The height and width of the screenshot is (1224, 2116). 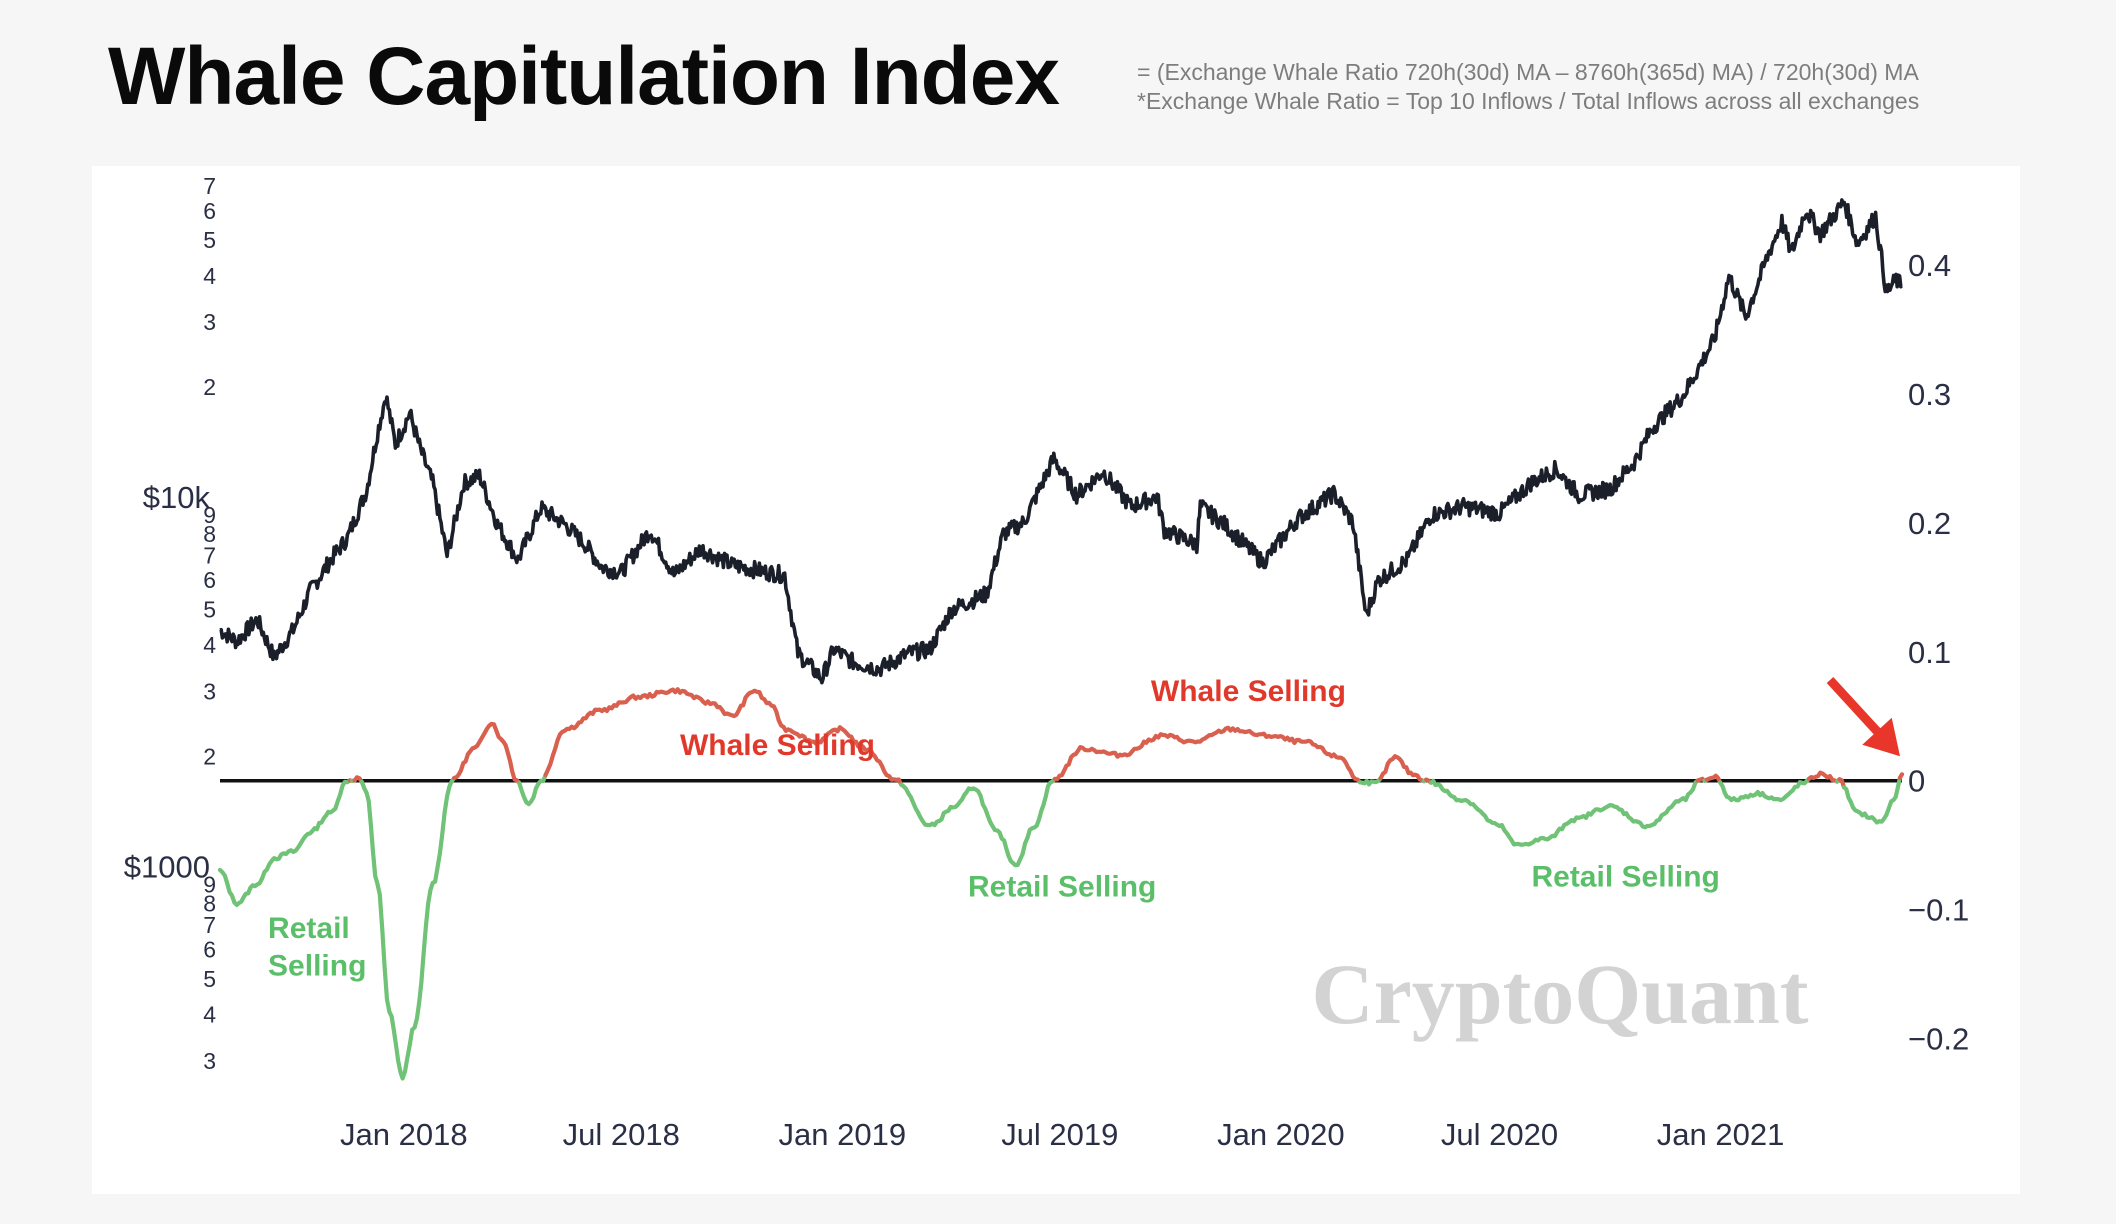 I want to click on x-tick-label: Jan 2020, so click(x=1281, y=1134).